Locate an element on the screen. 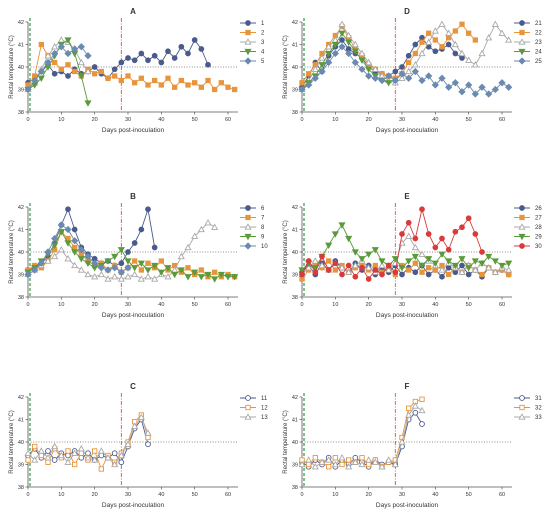 The height and width of the screenshot is (510, 558). legend-label: 33 is located at coordinates (538, 418).